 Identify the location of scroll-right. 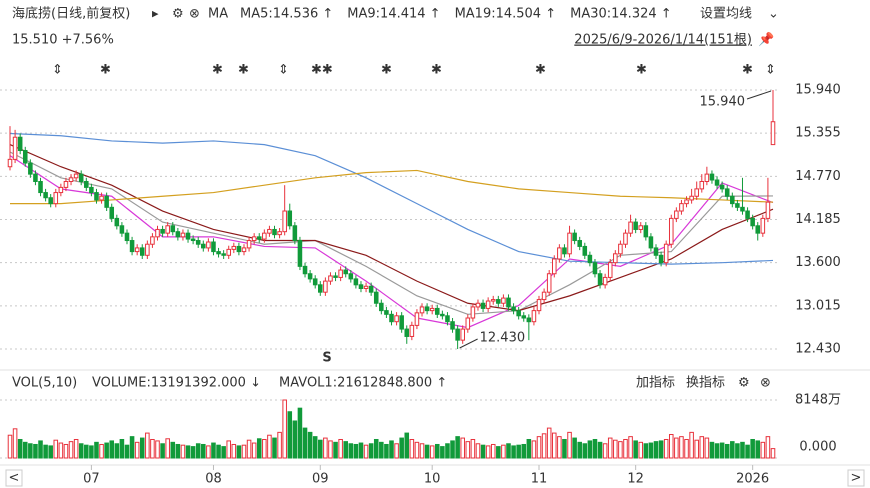
(856, 478).